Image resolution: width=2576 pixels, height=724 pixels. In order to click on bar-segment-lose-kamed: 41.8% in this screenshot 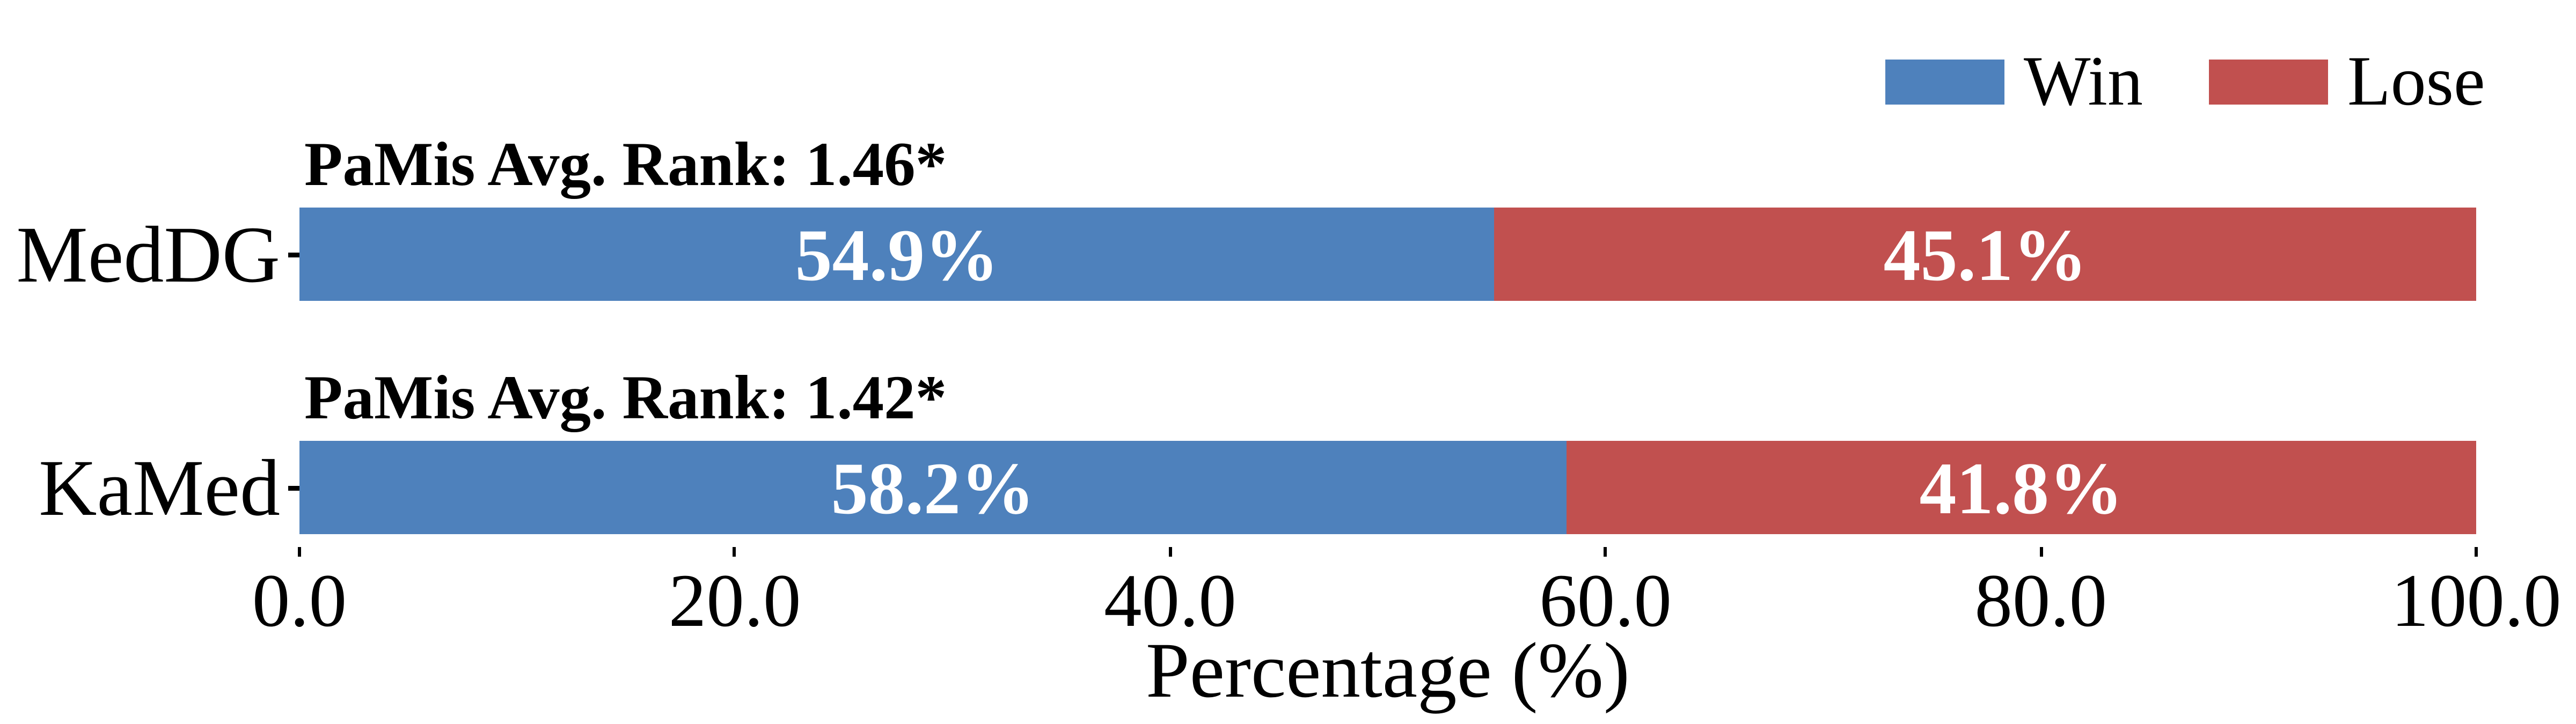, I will do `click(2021, 487)`.